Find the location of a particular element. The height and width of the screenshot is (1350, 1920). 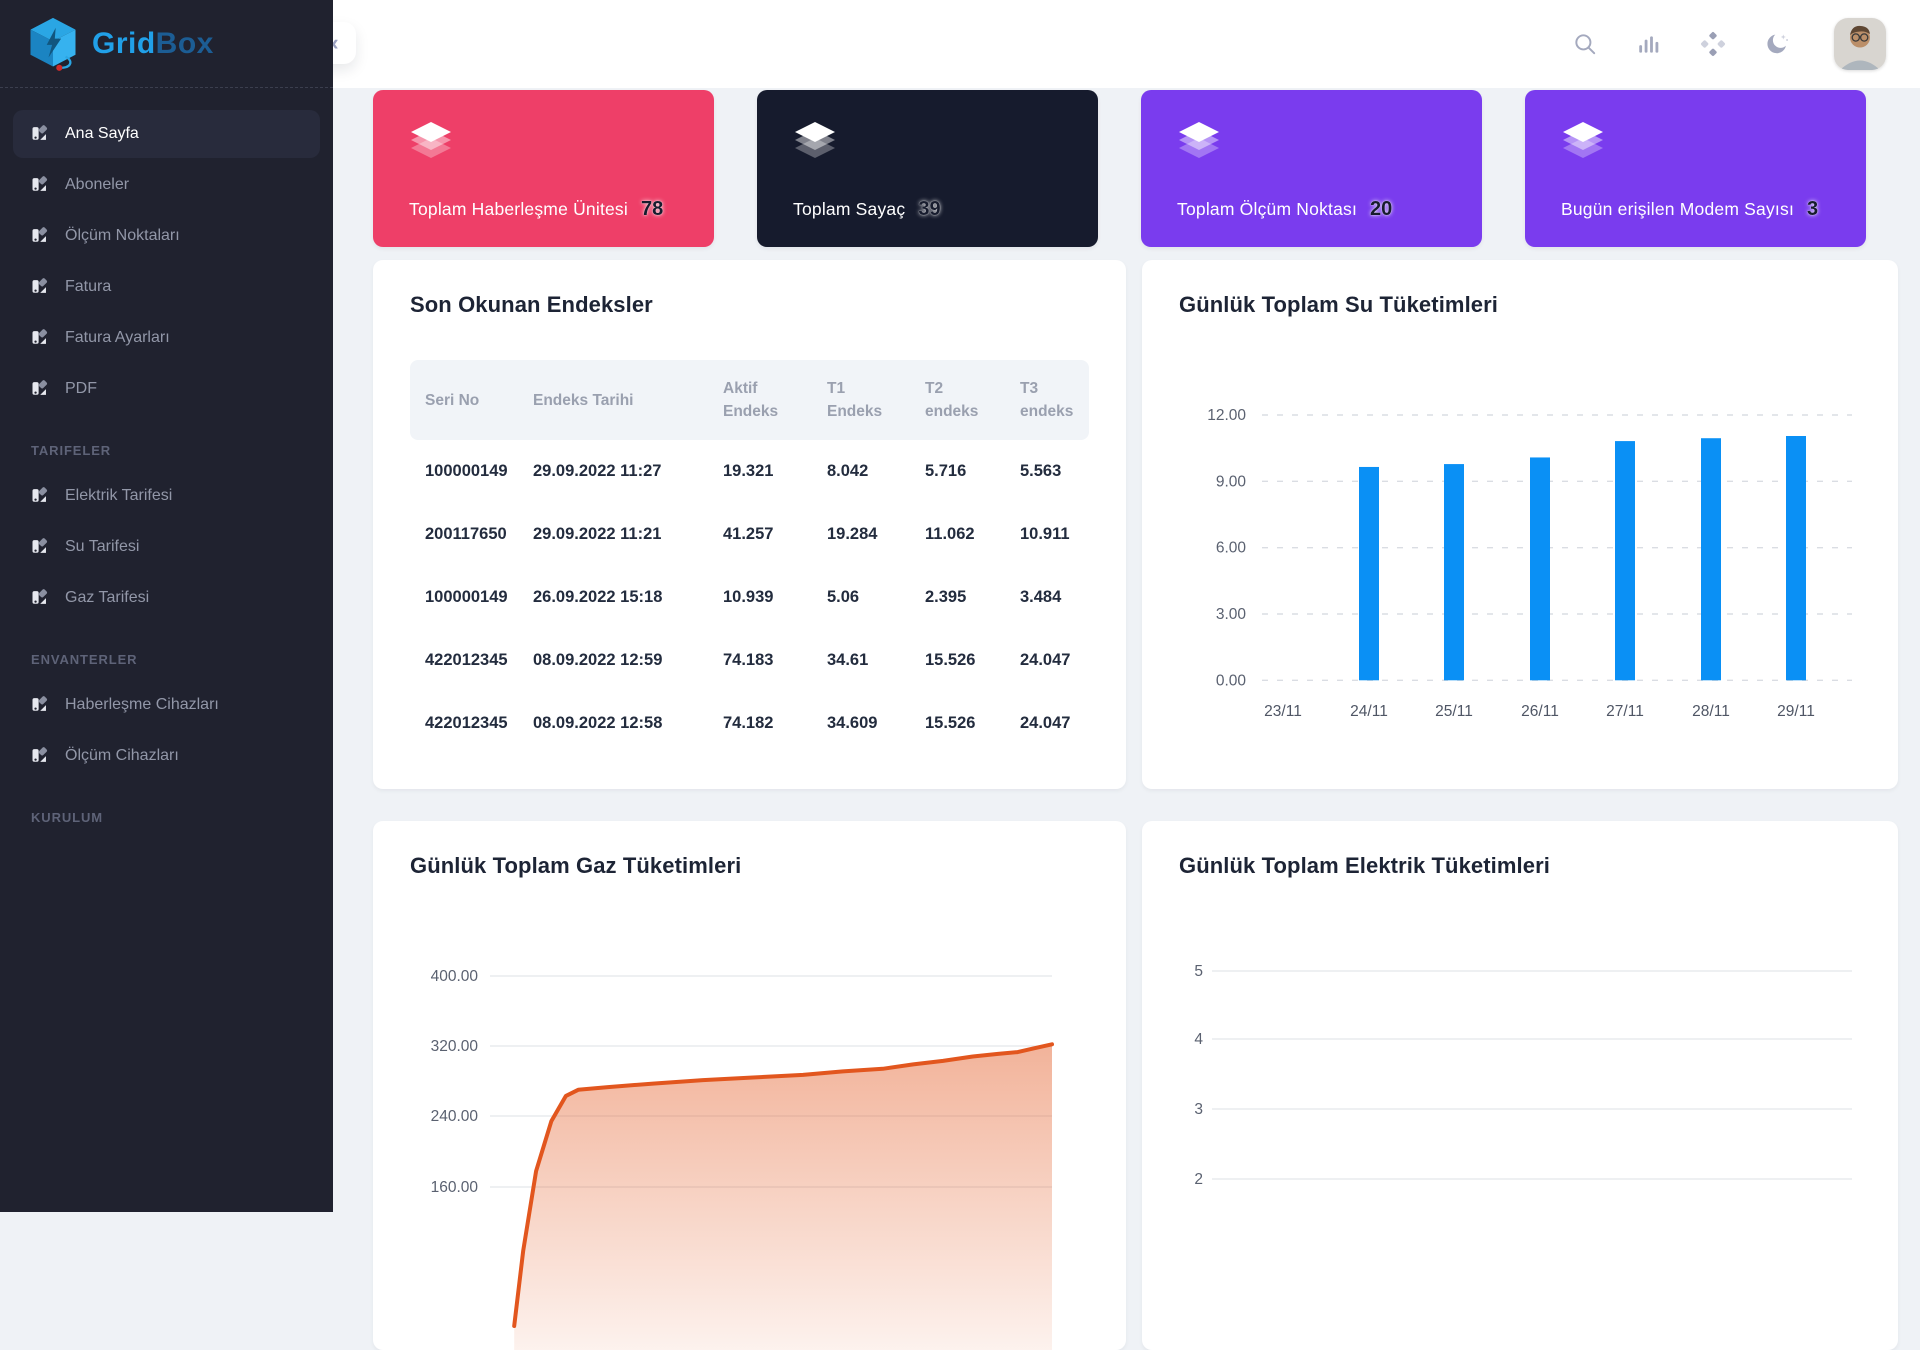

sidebar-item-fatura-ayarlar-: Fatura Ayarları is located at coordinates (166, 338).